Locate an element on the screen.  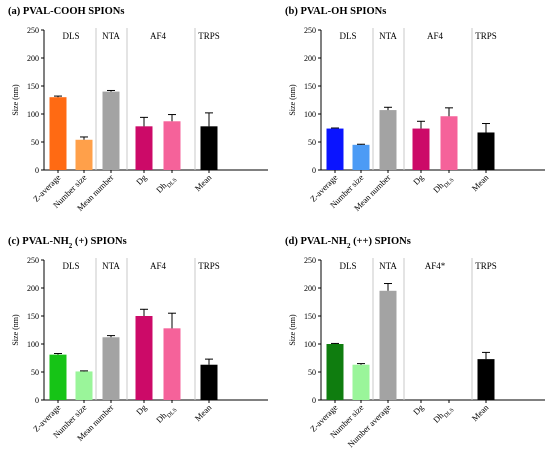
panel-title: (a) PVAL-COOH SPIONs is located at coordinates (66, 11).